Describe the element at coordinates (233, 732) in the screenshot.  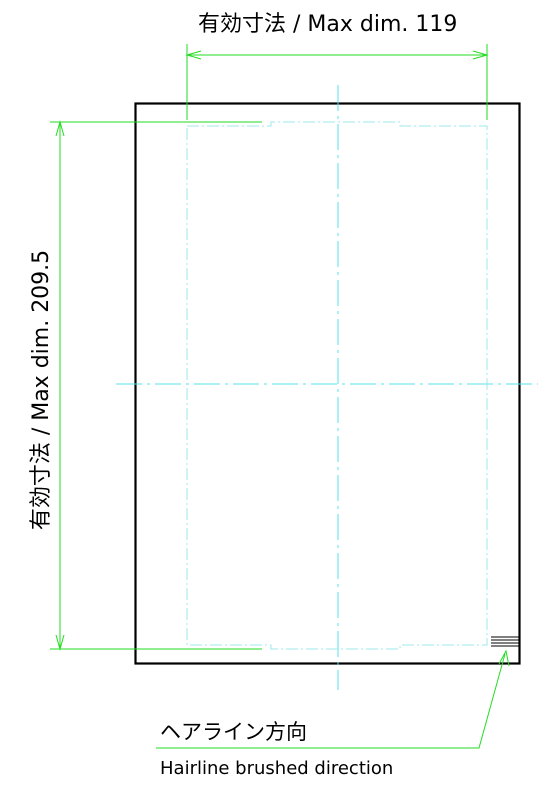
I see `hairline-direction-label-jp: ヘアライン方向` at that location.